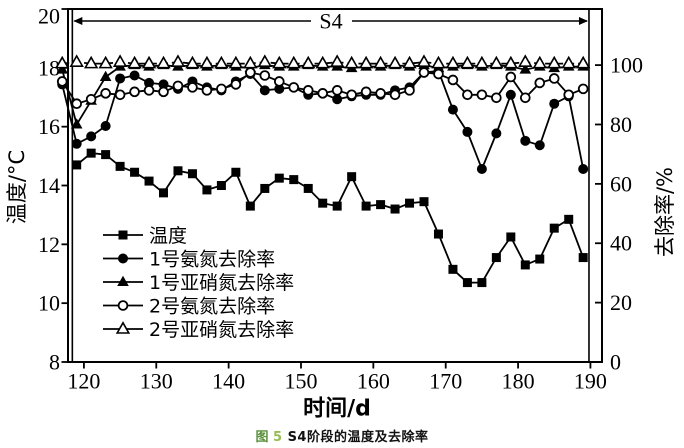 This screenshot has height=448, width=684. I want to click on legend-label: 2号亚硝氮去除率, so click(221, 330).